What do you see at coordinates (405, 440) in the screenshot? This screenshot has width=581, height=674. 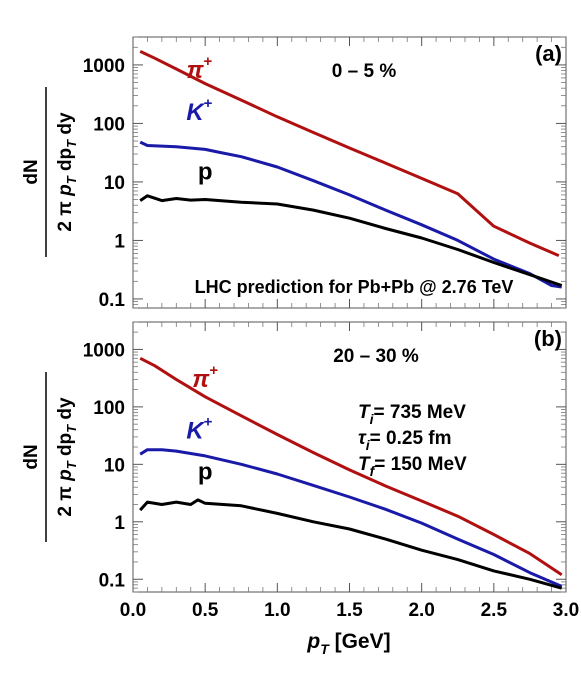 I see `param-line: τi= 0.25 fm` at bounding box center [405, 440].